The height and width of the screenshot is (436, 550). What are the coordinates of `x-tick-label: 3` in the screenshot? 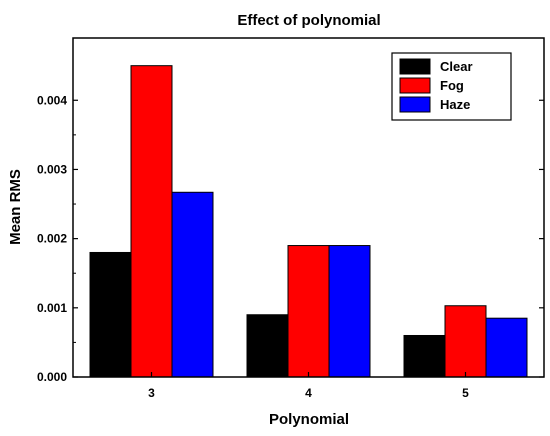 It's located at (151, 393).